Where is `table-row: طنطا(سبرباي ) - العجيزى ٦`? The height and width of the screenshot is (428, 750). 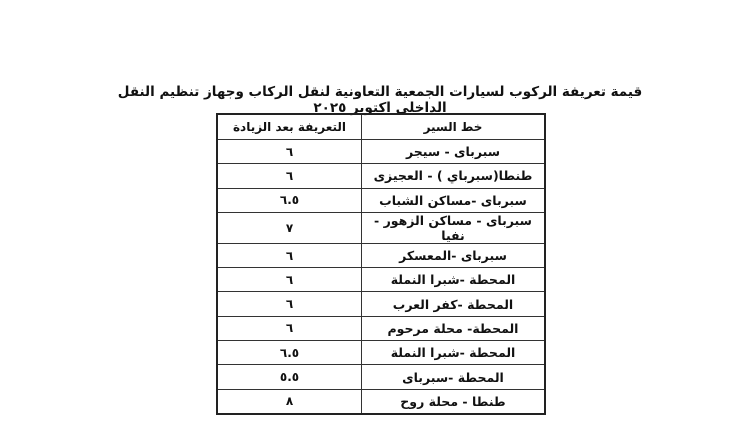 table-row: طنطا(سبرباي ) - العجيزى ٦ is located at coordinates (381, 176).